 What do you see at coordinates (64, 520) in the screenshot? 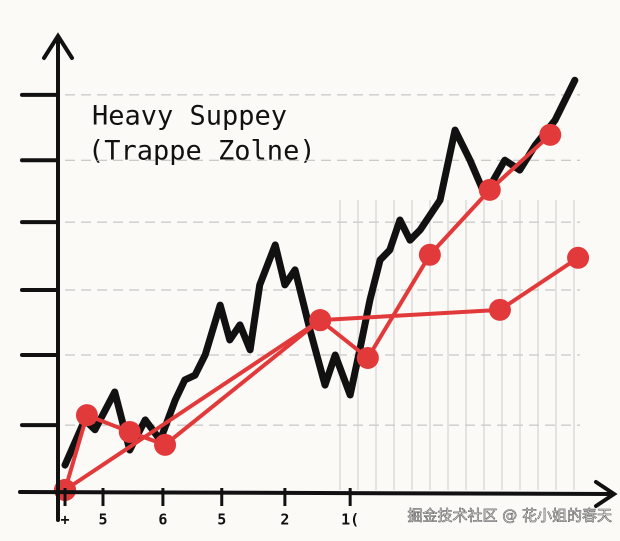
I see `x-tick-label: +` at bounding box center [64, 520].